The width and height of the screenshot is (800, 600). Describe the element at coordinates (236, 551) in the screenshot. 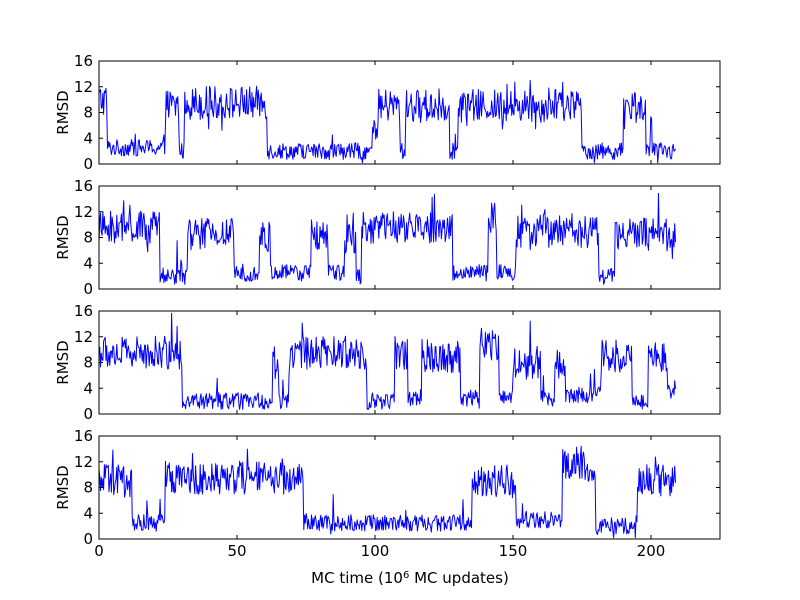

I see `x-tick-label: 50` at that location.